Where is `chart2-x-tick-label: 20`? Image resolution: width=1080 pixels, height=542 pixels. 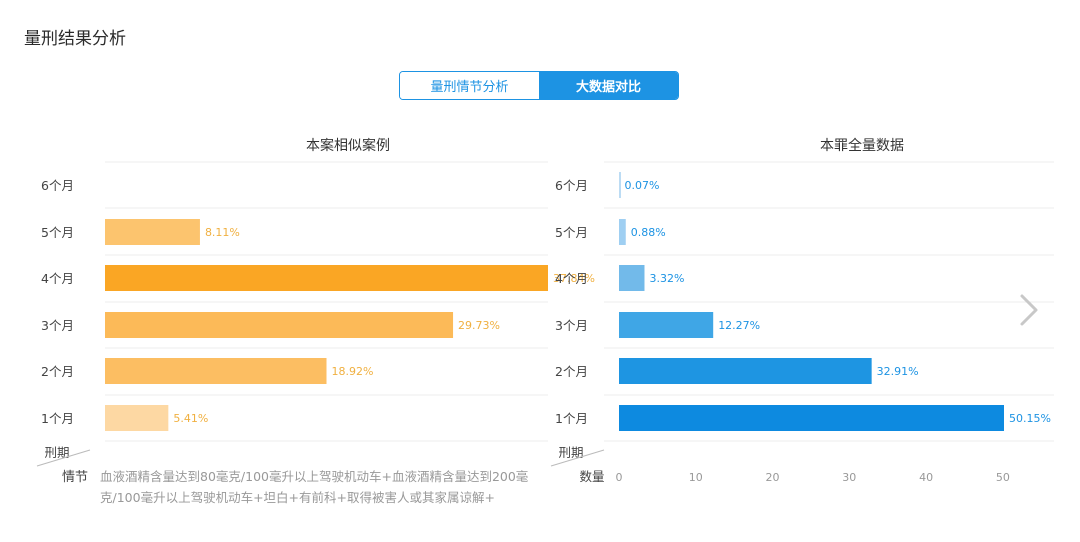 chart2-x-tick-label: 20 is located at coordinates (773, 477).